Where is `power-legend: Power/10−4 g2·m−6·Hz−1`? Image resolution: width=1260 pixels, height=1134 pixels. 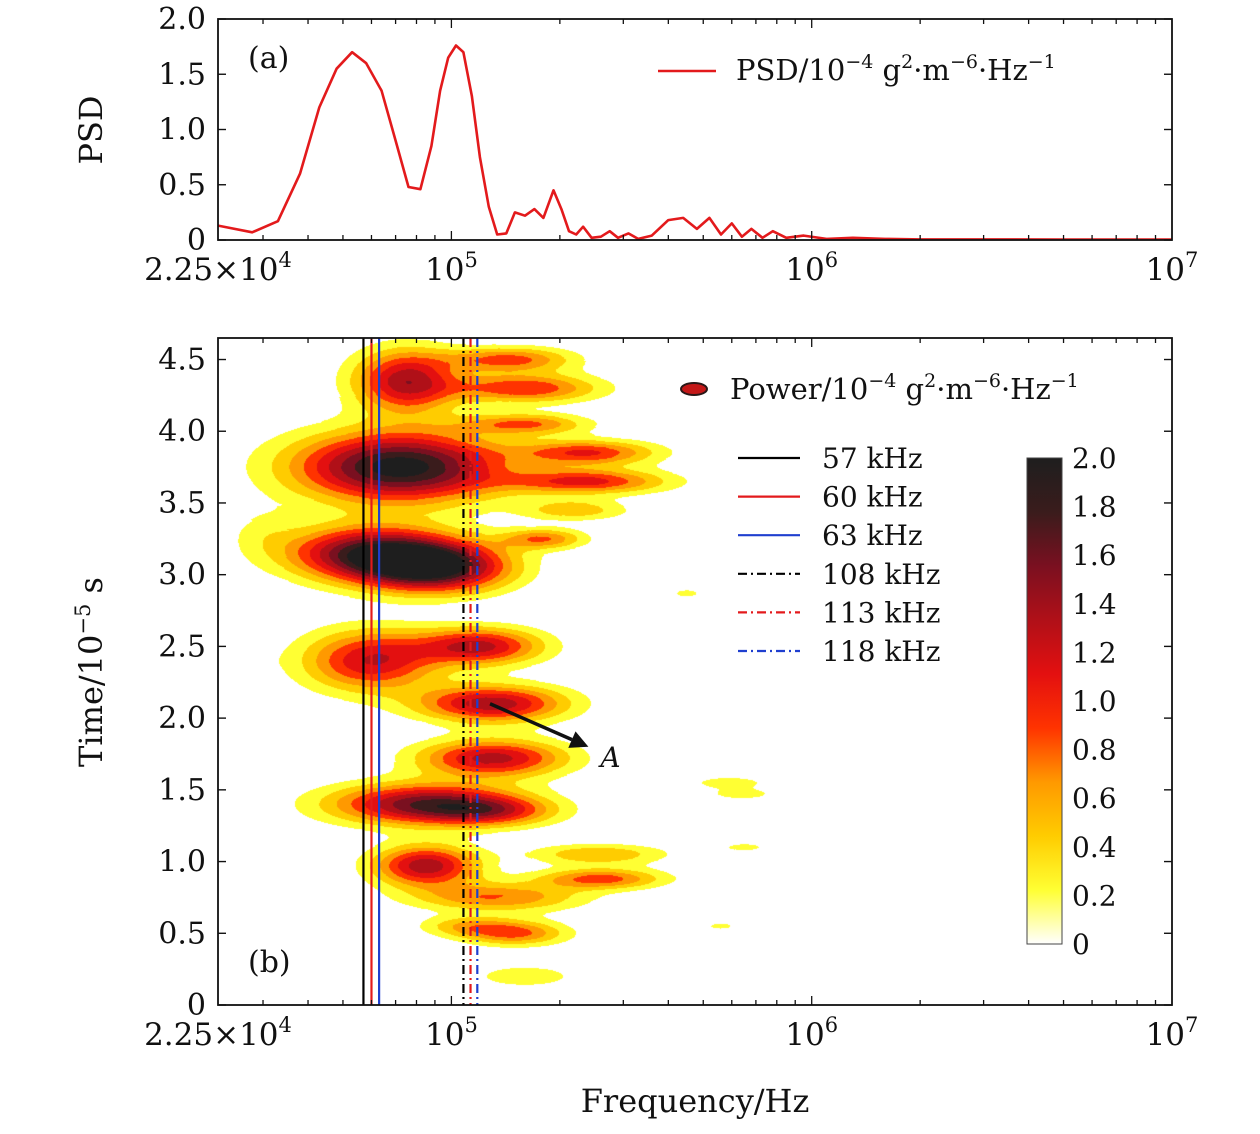
power-legend: Power/10−4 g2·m−6·Hz−1 is located at coordinates (879, 388).